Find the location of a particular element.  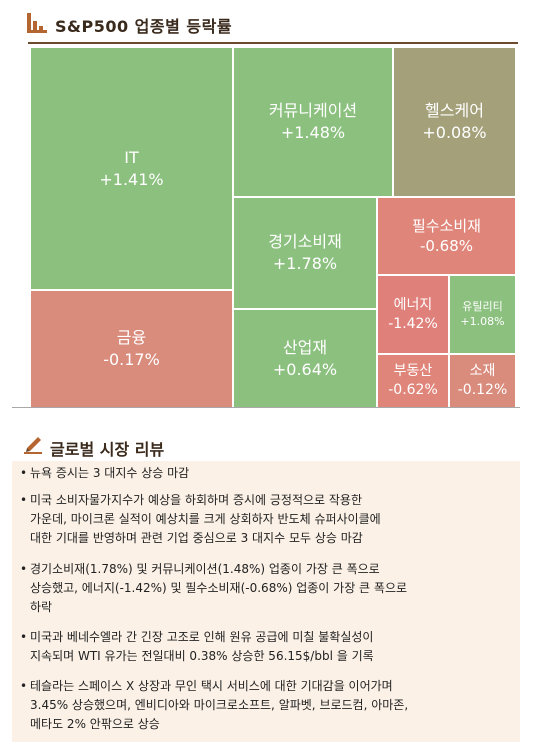

sector-name: 에너지 is located at coordinates (413, 304).